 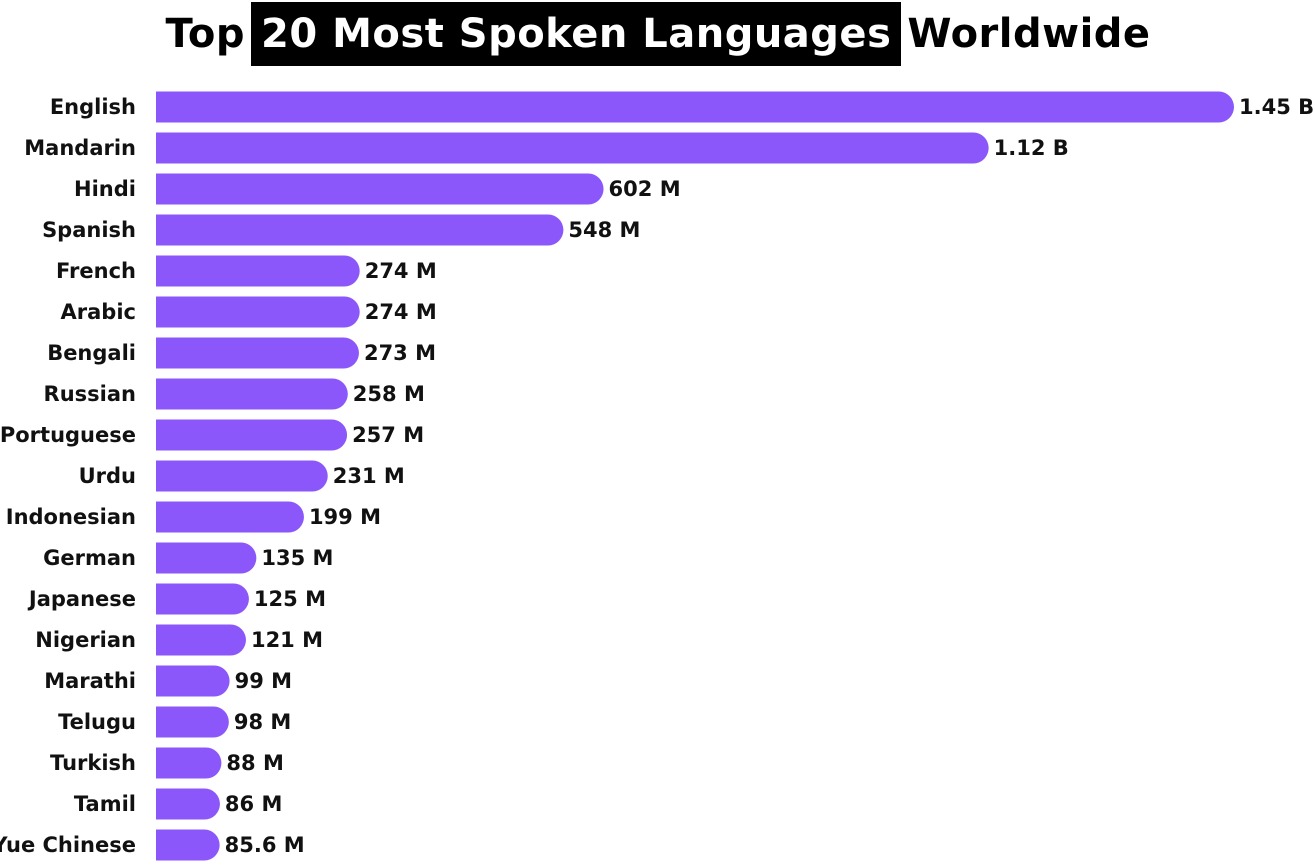 I want to click on category-label: Russian, so click(x=90, y=394).